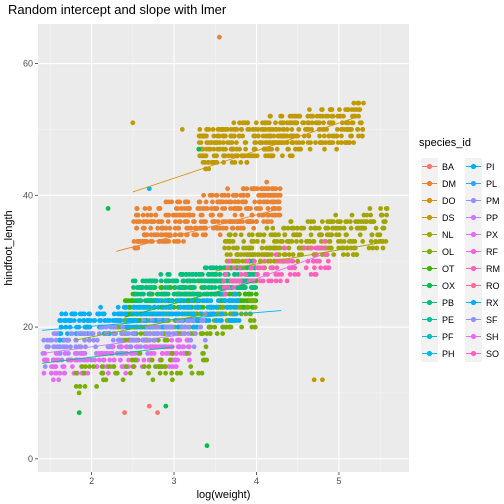 This screenshot has height=504, width=504. Describe the element at coordinates (162, 320) in the screenshot. I see `fit-line` at that location.